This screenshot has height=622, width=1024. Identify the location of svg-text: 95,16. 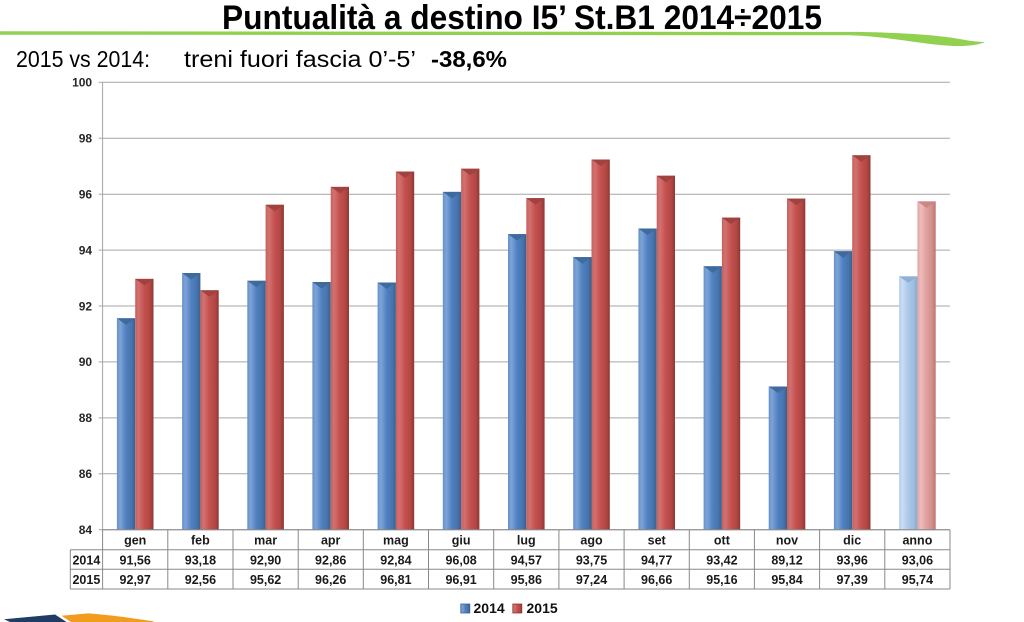
(721, 580).